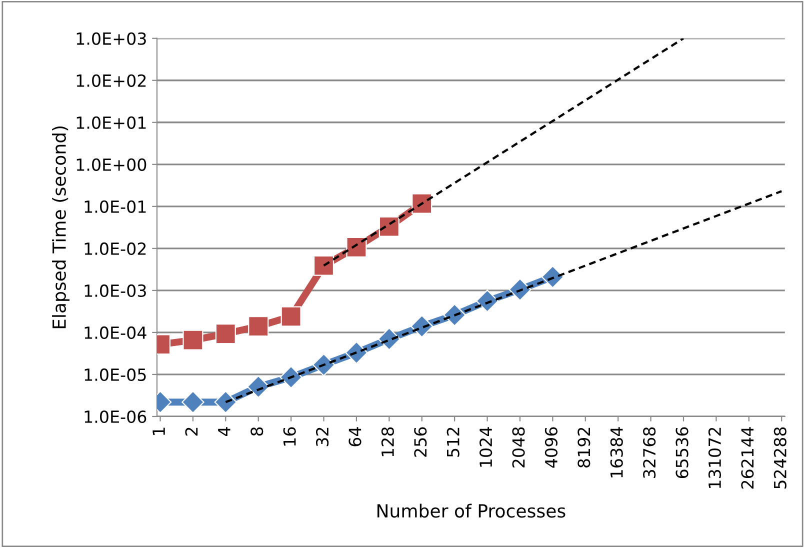 The height and width of the screenshot is (548, 805). What do you see at coordinates (322, 437) in the screenshot?
I see `x-tick-label: 32` at bounding box center [322, 437].